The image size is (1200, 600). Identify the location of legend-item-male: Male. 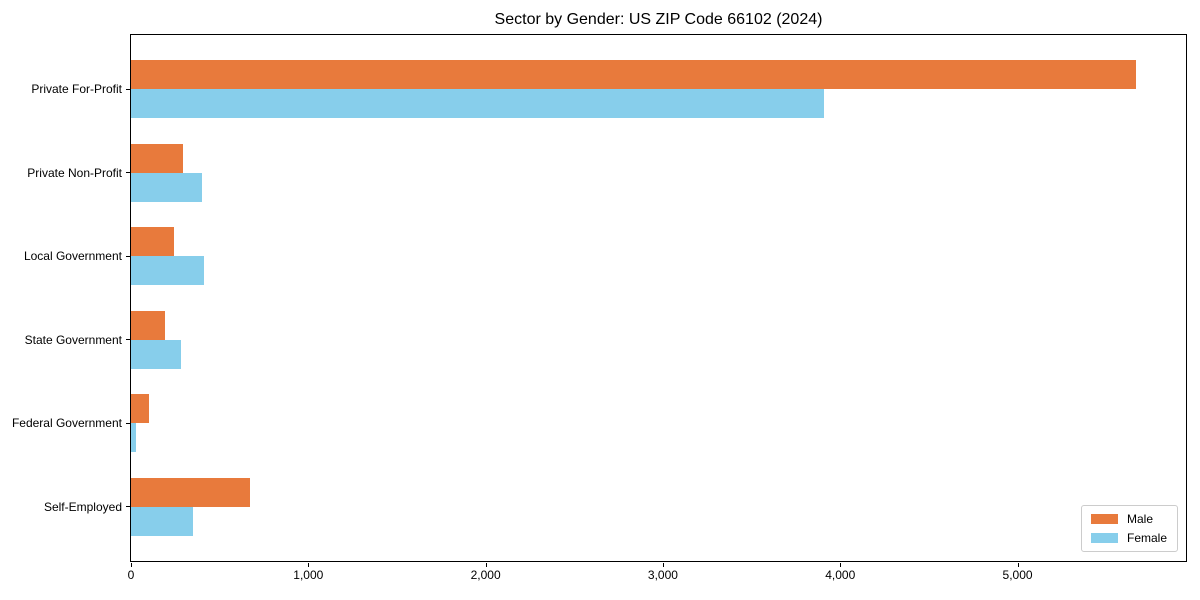
(1128, 519).